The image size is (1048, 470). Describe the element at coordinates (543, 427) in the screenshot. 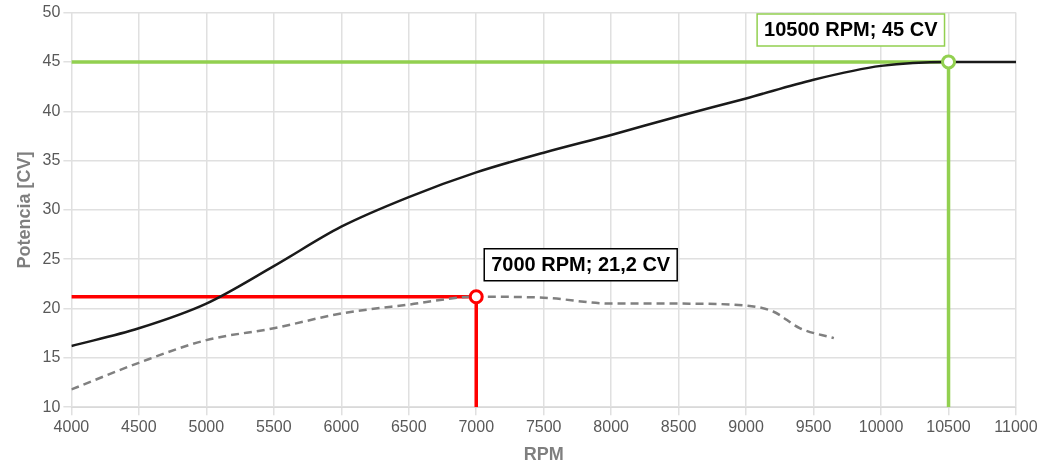

I see `x-tick-label: 7500` at that location.